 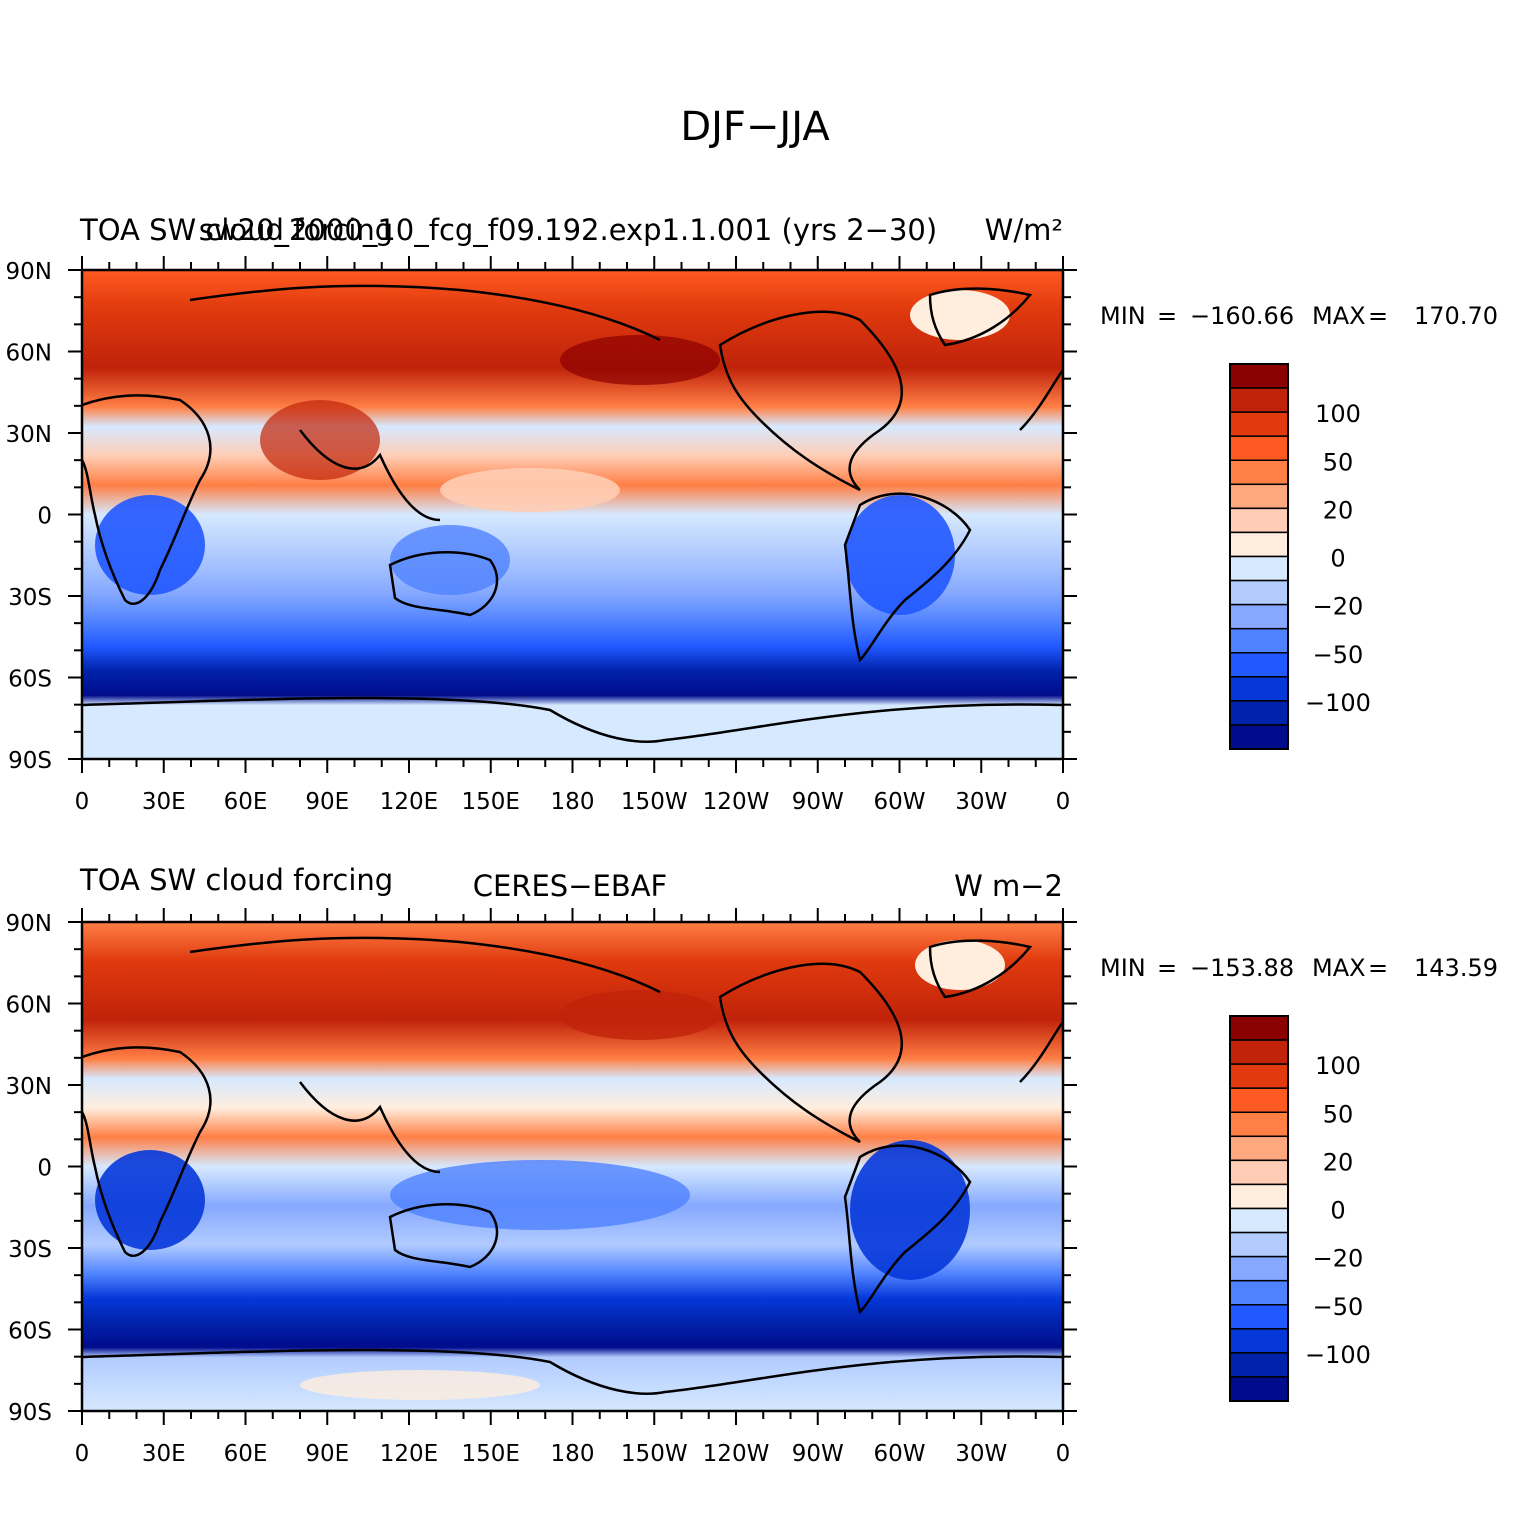 What do you see at coordinates (570, 886) in the screenshot?
I see `panel-title-center: CERES−EBAF` at bounding box center [570, 886].